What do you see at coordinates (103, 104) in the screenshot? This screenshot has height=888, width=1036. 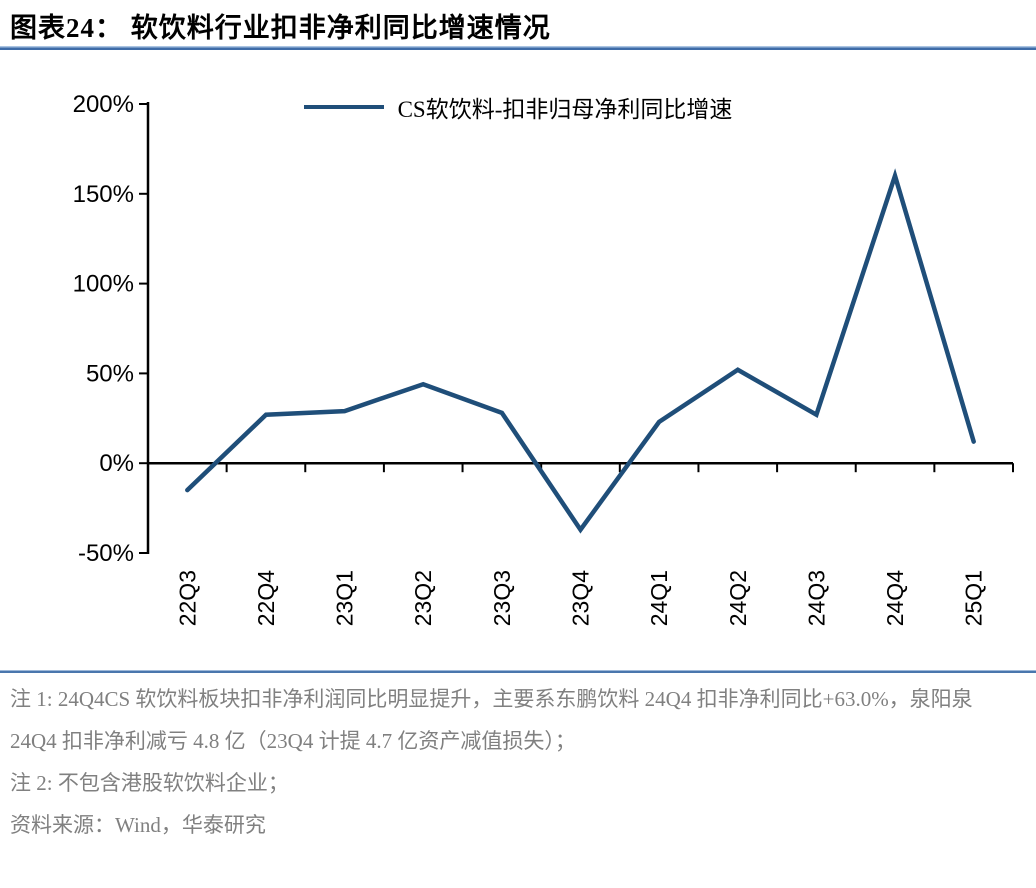 I see `y-axis-tick-label: 200%` at bounding box center [103, 104].